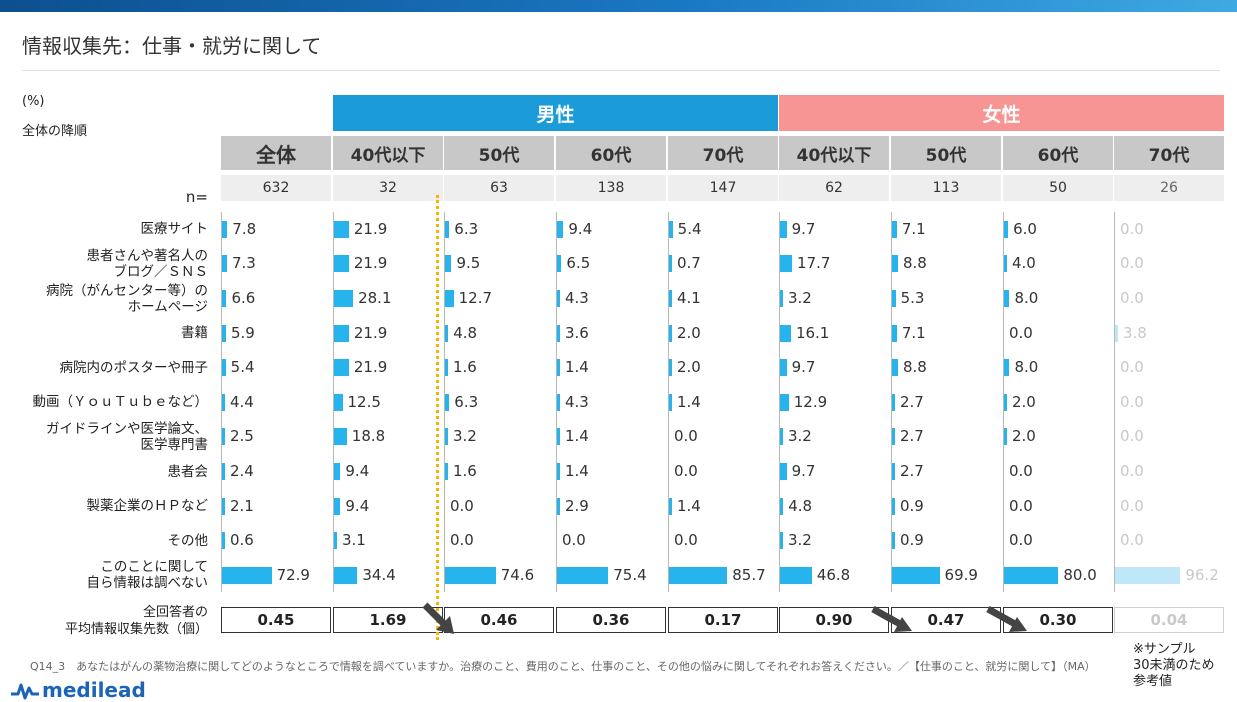  What do you see at coordinates (147, 255) in the screenshot?
I see `row-label-line: 患者さんや著名人の` at bounding box center [147, 255].